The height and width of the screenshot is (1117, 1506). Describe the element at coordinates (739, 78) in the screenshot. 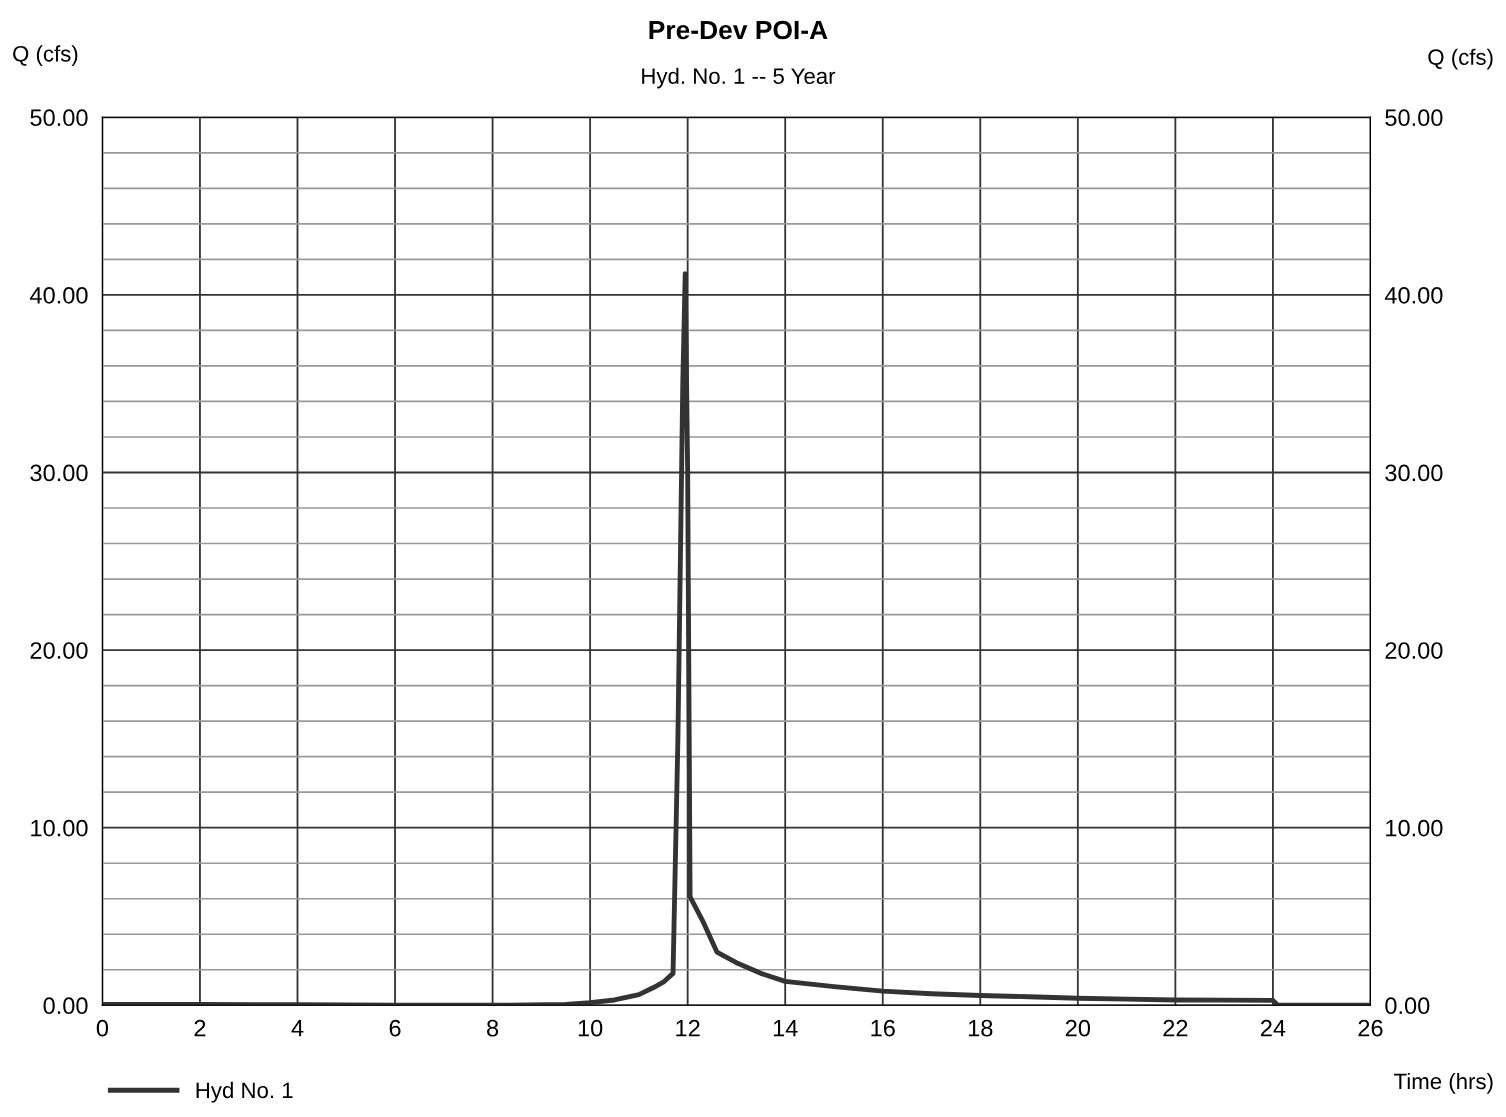

I see `chart-subtitle: Hyd. No. 1 -- 5 Year` at that location.